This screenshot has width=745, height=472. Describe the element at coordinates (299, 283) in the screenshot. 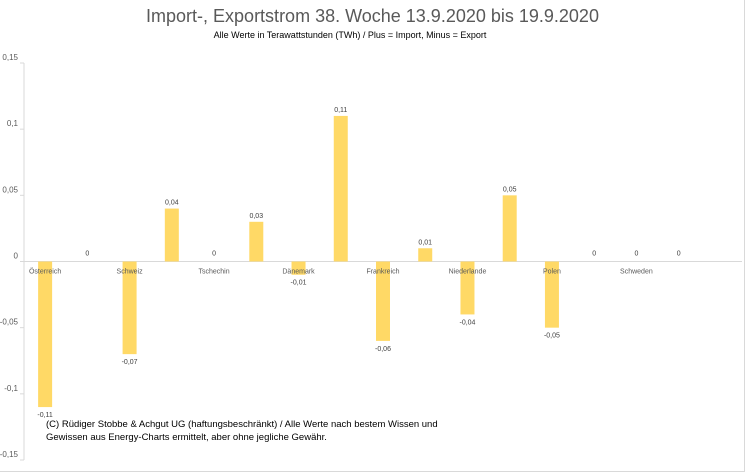

I see `data-label: -0,01` at that location.